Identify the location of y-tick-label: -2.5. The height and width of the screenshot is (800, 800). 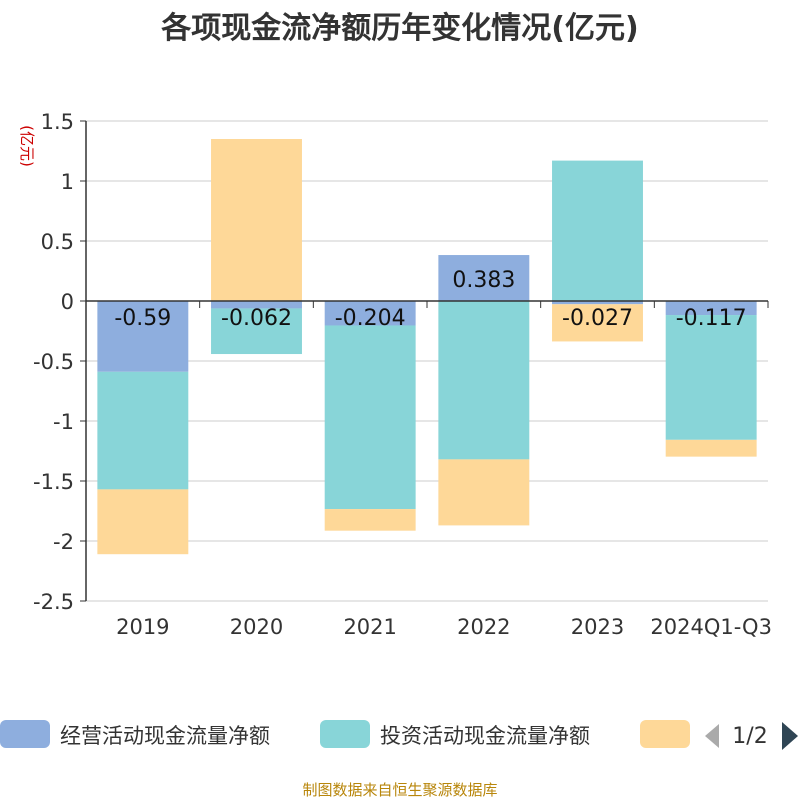
(53, 602).